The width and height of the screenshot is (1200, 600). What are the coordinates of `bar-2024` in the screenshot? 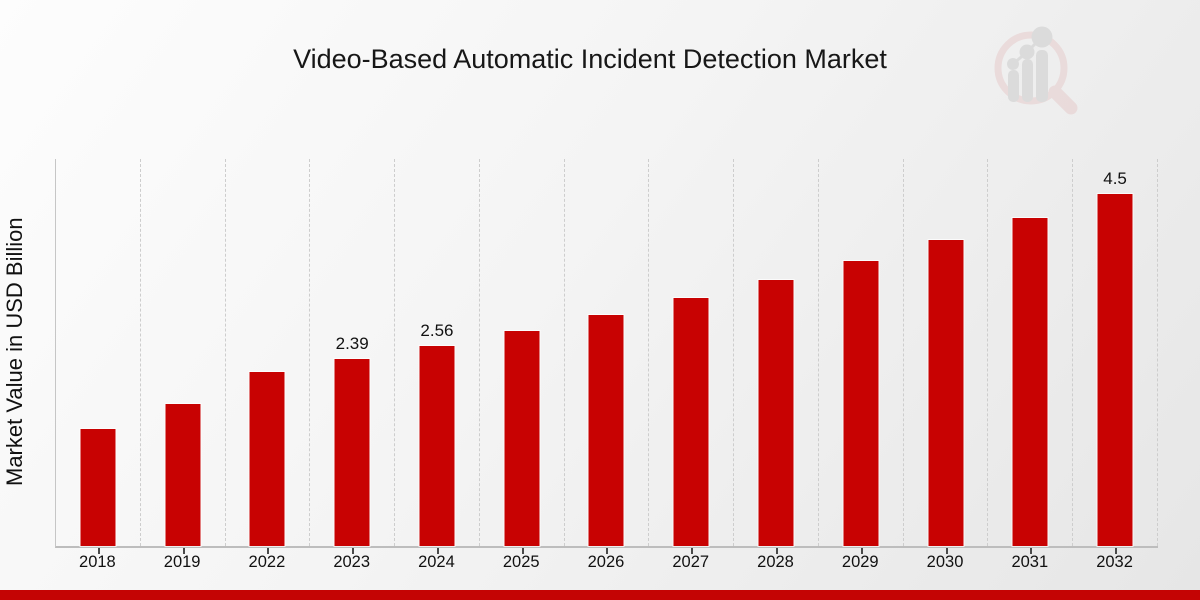 It's located at (437, 446).